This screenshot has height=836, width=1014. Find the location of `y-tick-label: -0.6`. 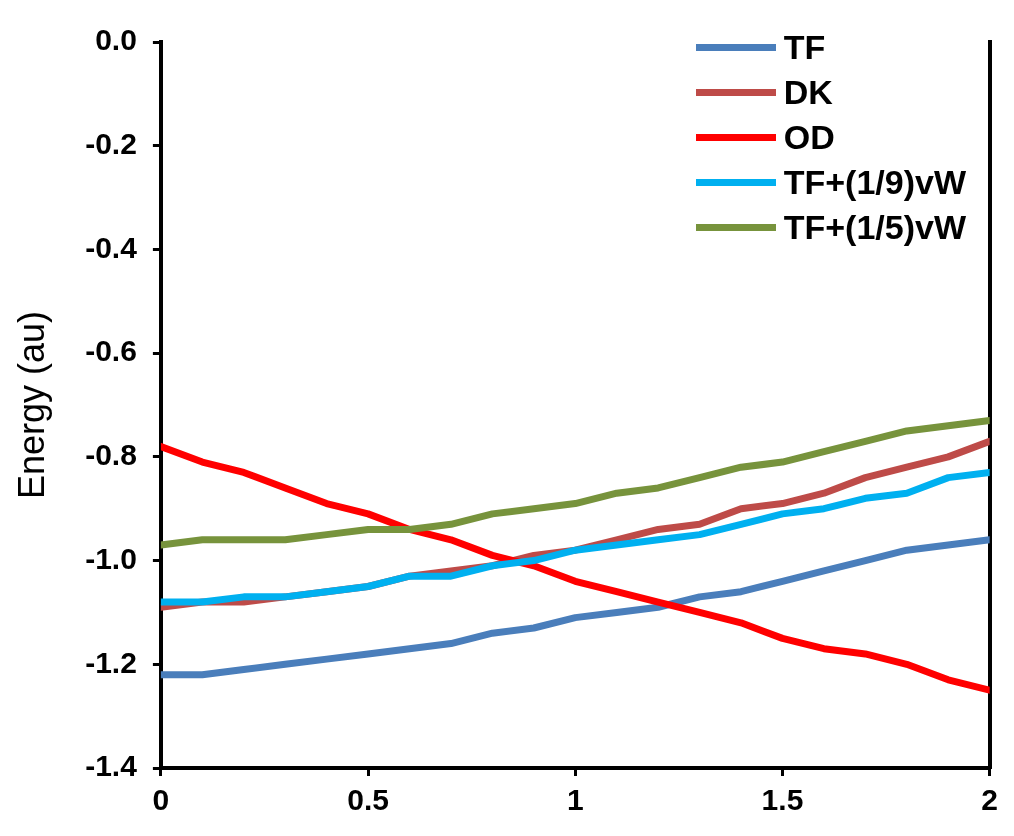

y-tick-label: -0.6 is located at coordinates (111, 351).